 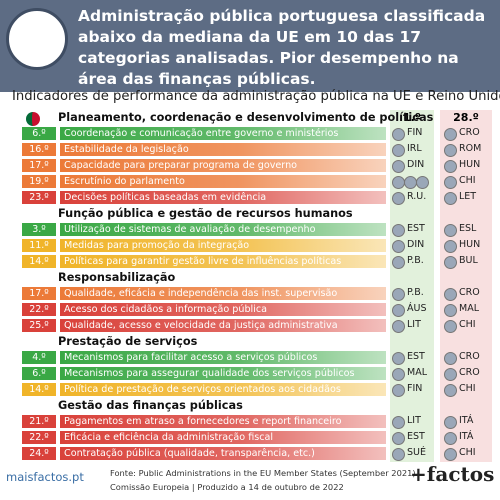 I want to click on indicator: Medidas para promoção da integração, so click(x=223, y=245).